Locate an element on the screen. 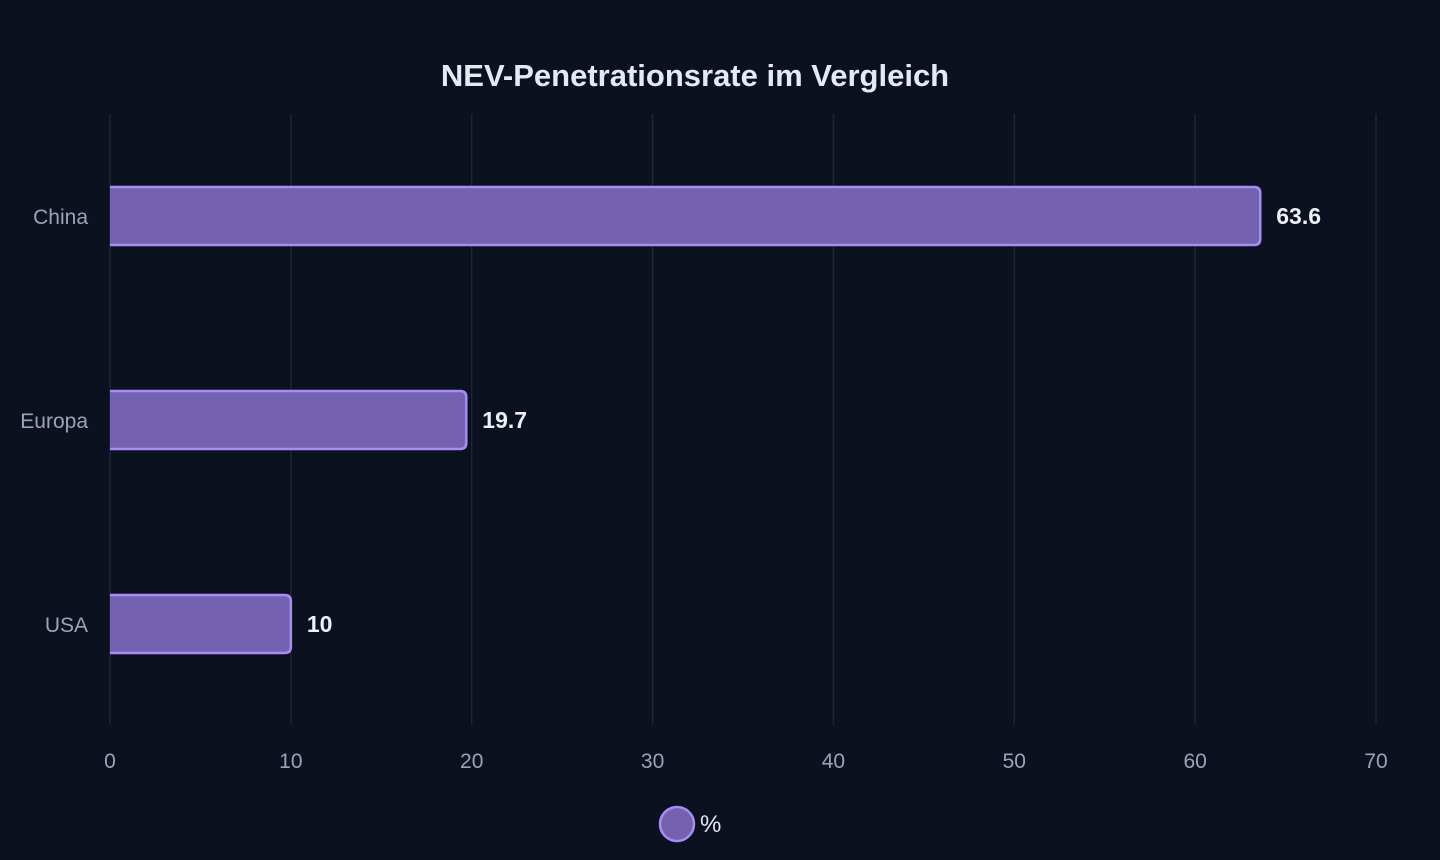 This screenshot has width=1440, height=860. x-tick-label-60: 60 is located at coordinates (1194, 761).